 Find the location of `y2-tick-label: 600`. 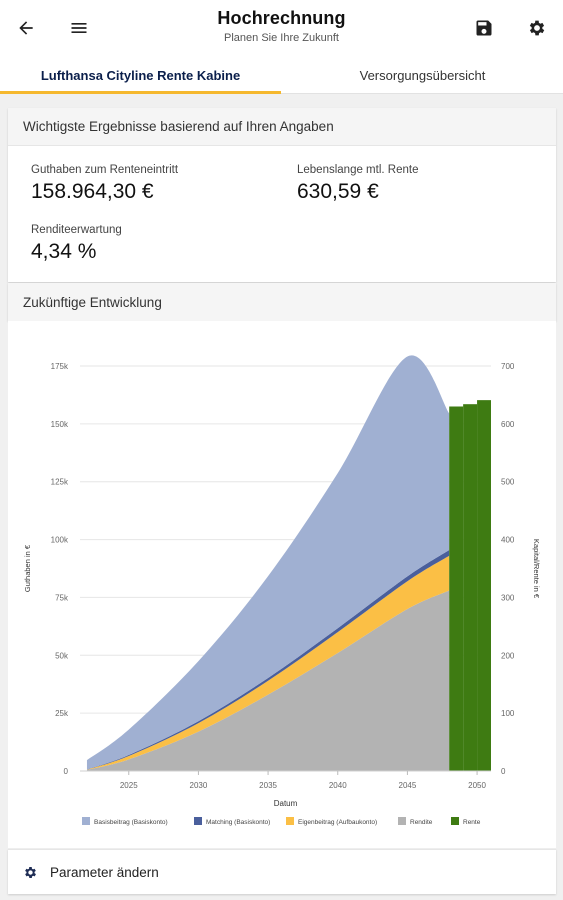

y2-tick-label: 600 is located at coordinates (508, 424).